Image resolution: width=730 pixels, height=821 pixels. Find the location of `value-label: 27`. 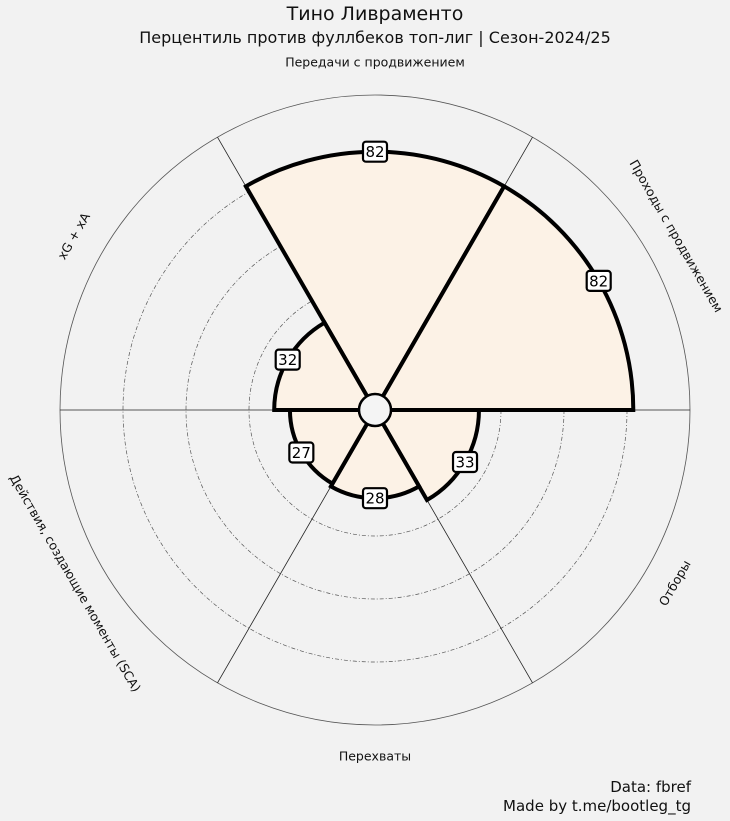

value-label: 27 is located at coordinates (301, 453).